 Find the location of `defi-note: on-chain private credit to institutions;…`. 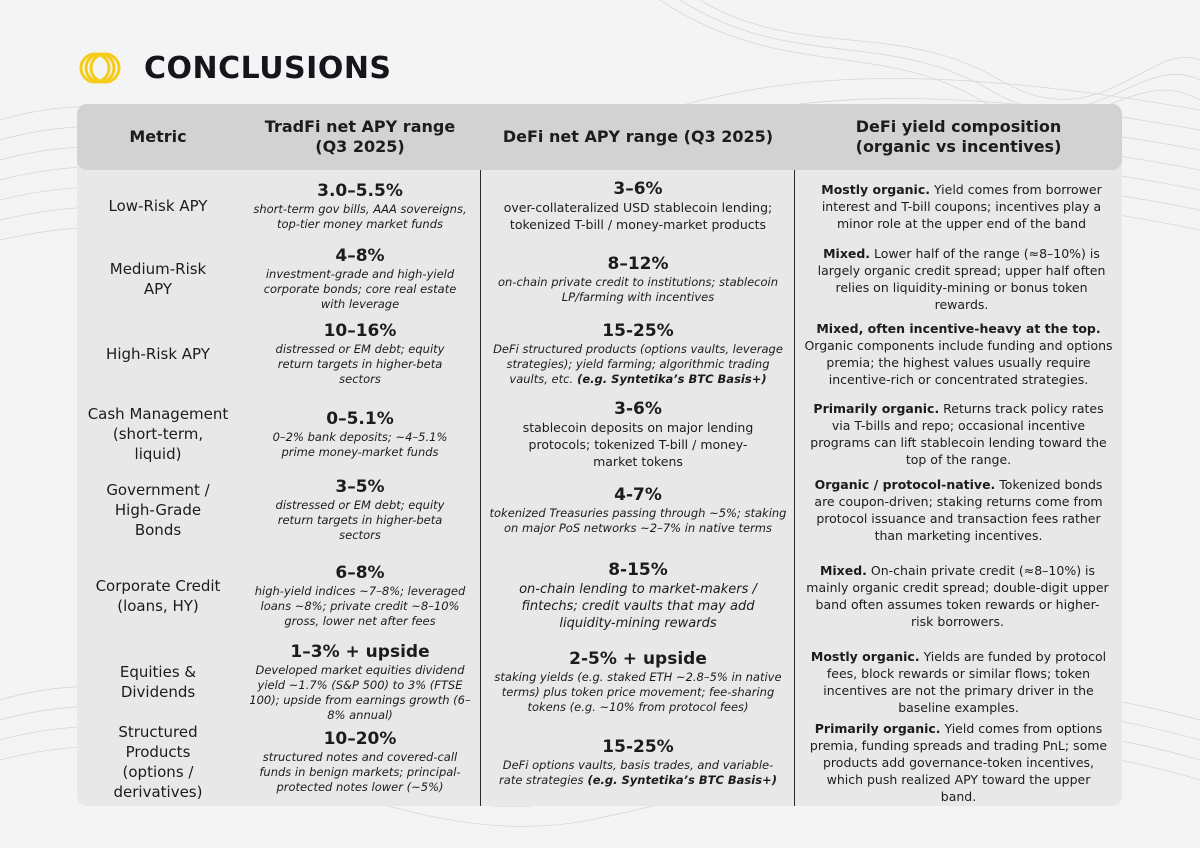

defi-note: on-chain private credit to institutions;… is located at coordinates (638, 289).